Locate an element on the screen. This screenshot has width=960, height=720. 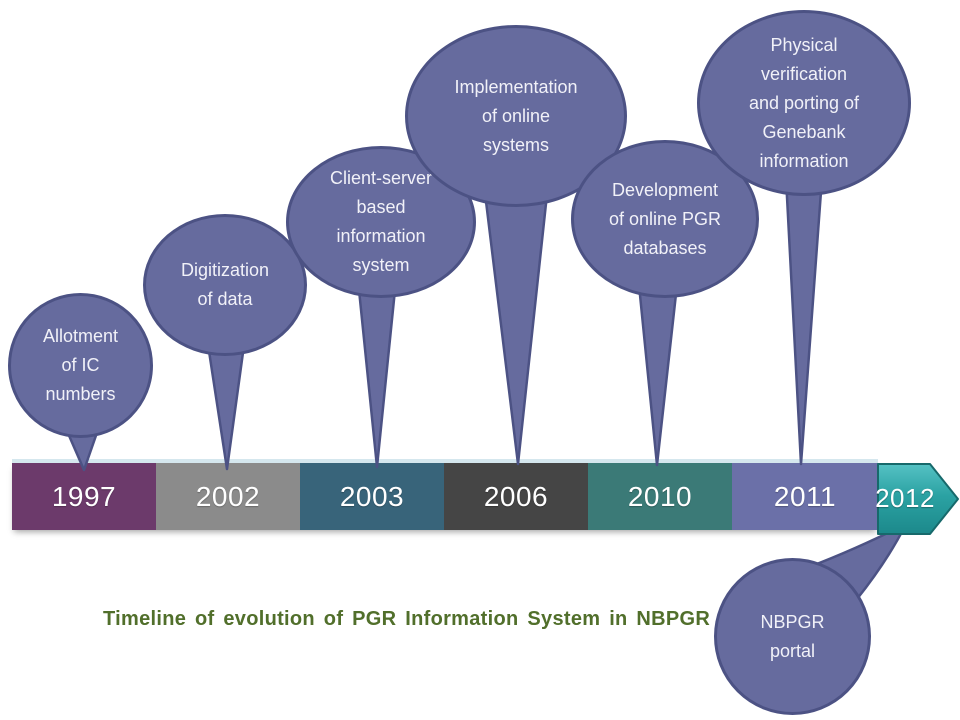
year-label: 2010 is located at coordinates (660, 496).